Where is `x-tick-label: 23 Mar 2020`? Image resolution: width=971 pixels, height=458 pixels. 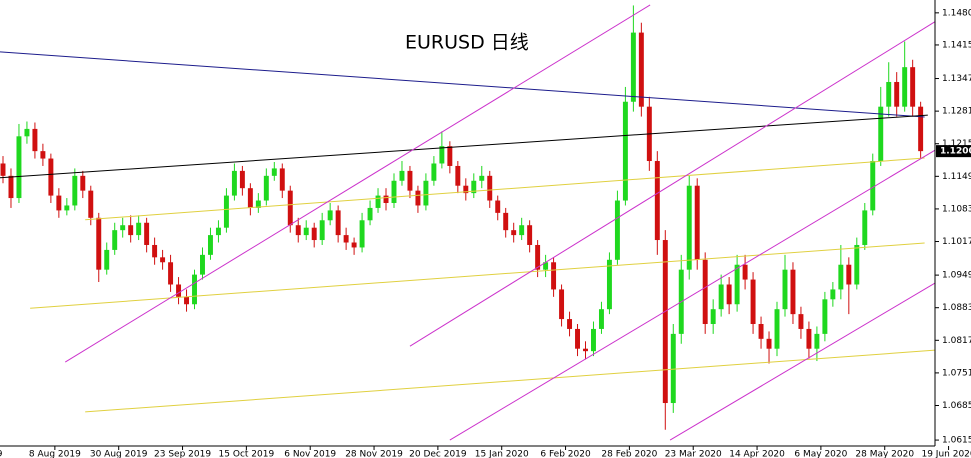
x-tick-label: 23 Mar 2020 is located at coordinates (693, 454).